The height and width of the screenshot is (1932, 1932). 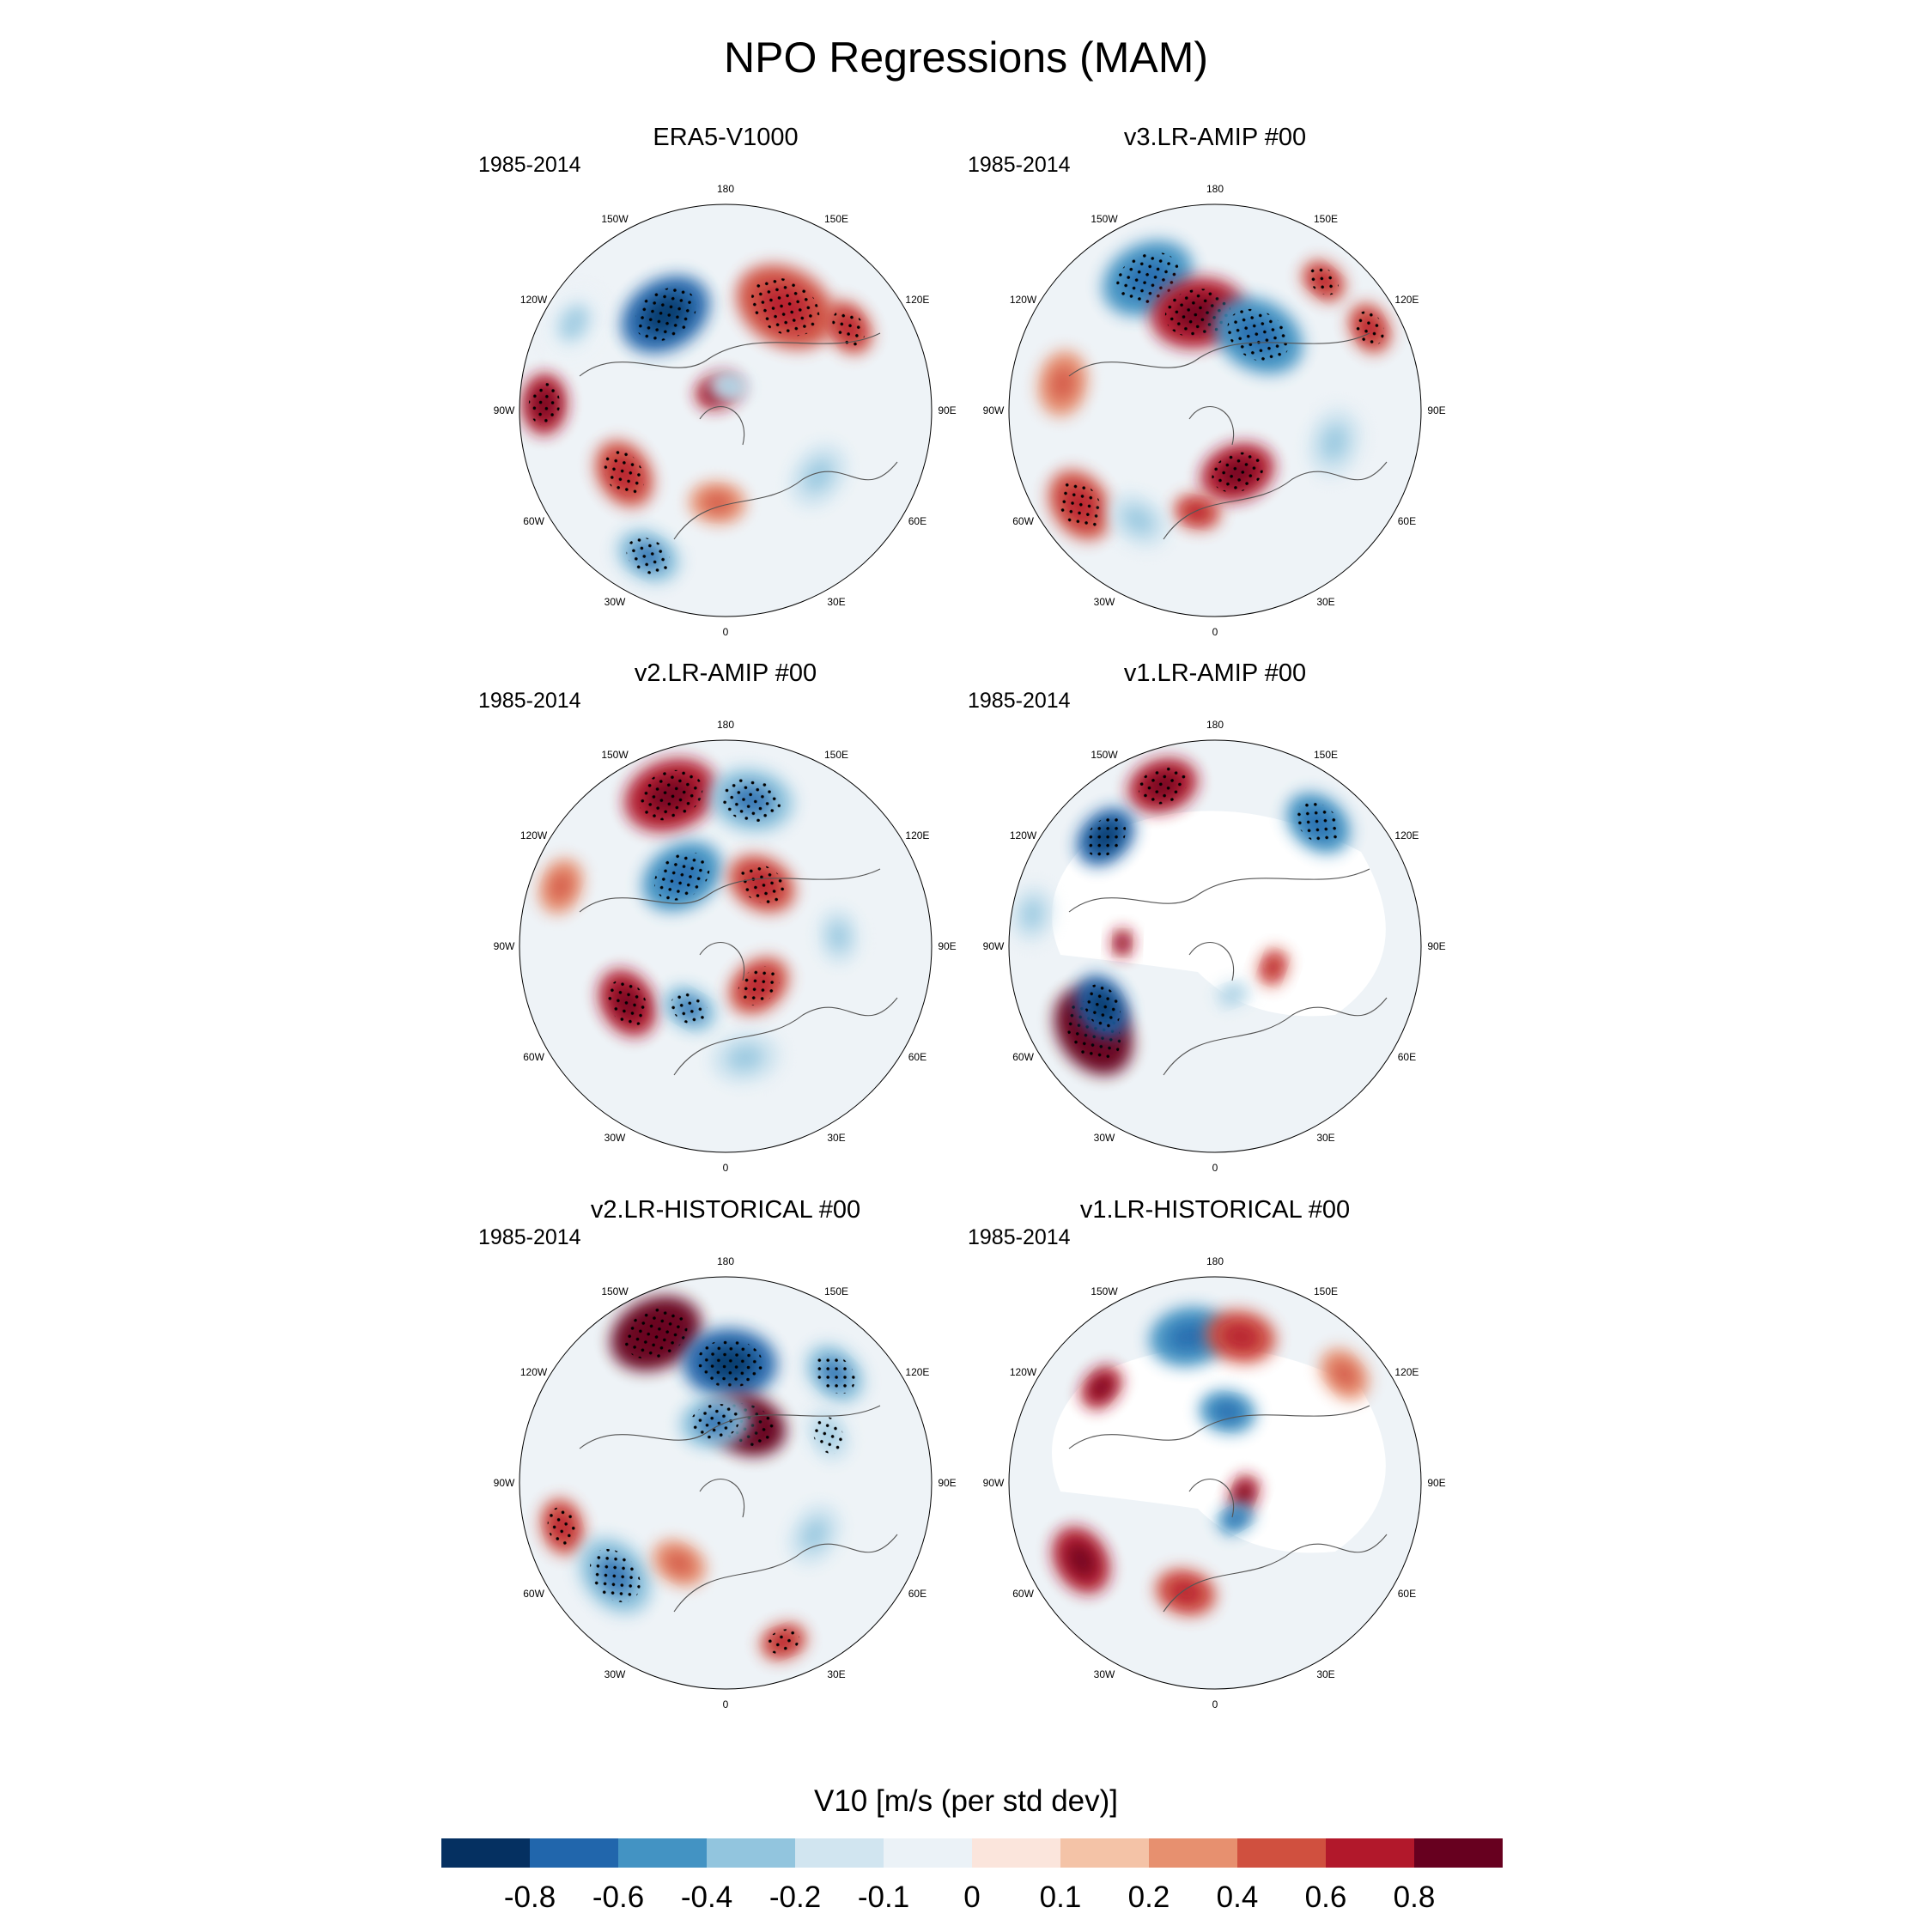 What do you see at coordinates (1148, 1897) in the screenshot?
I see `colorbar-tick-label: 0.2` at bounding box center [1148, 1897].